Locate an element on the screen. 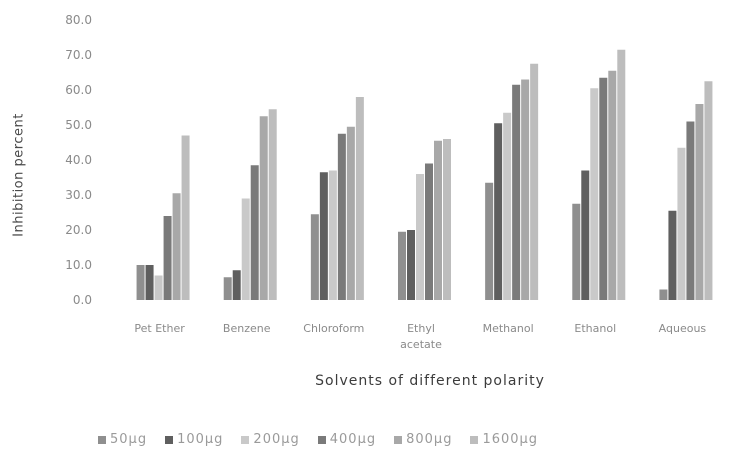 The height and width of the screenshot is (450, 742). legend: 50µg 100µg 200µg 400µg 800µg 1600µg is located at coordinates (318, 439).